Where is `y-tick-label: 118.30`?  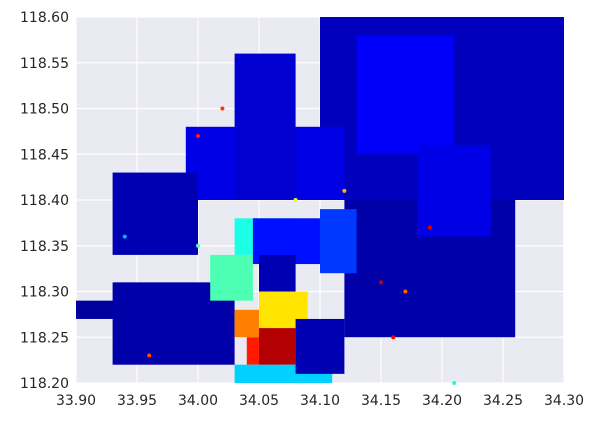 y-tick-label: 118.30 is located at coordinates (44, 293).